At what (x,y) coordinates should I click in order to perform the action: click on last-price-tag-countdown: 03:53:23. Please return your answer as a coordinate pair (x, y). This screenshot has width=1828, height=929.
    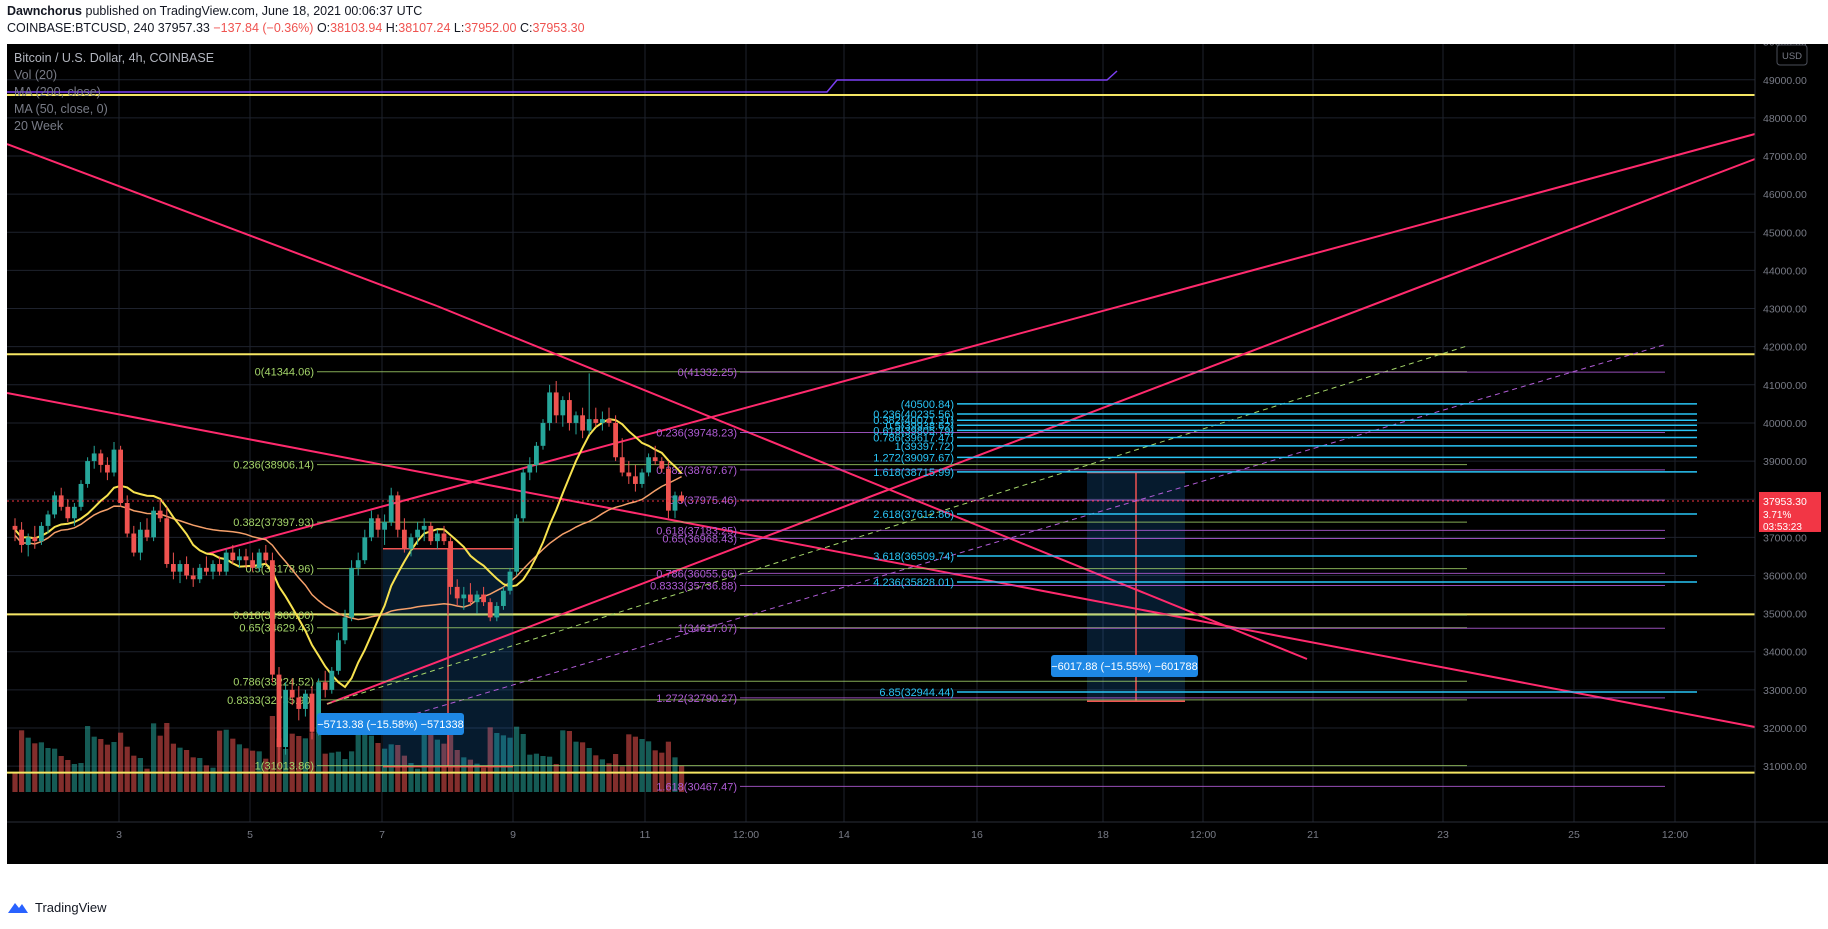
    Looking at the image, I should click on (1782, 527).